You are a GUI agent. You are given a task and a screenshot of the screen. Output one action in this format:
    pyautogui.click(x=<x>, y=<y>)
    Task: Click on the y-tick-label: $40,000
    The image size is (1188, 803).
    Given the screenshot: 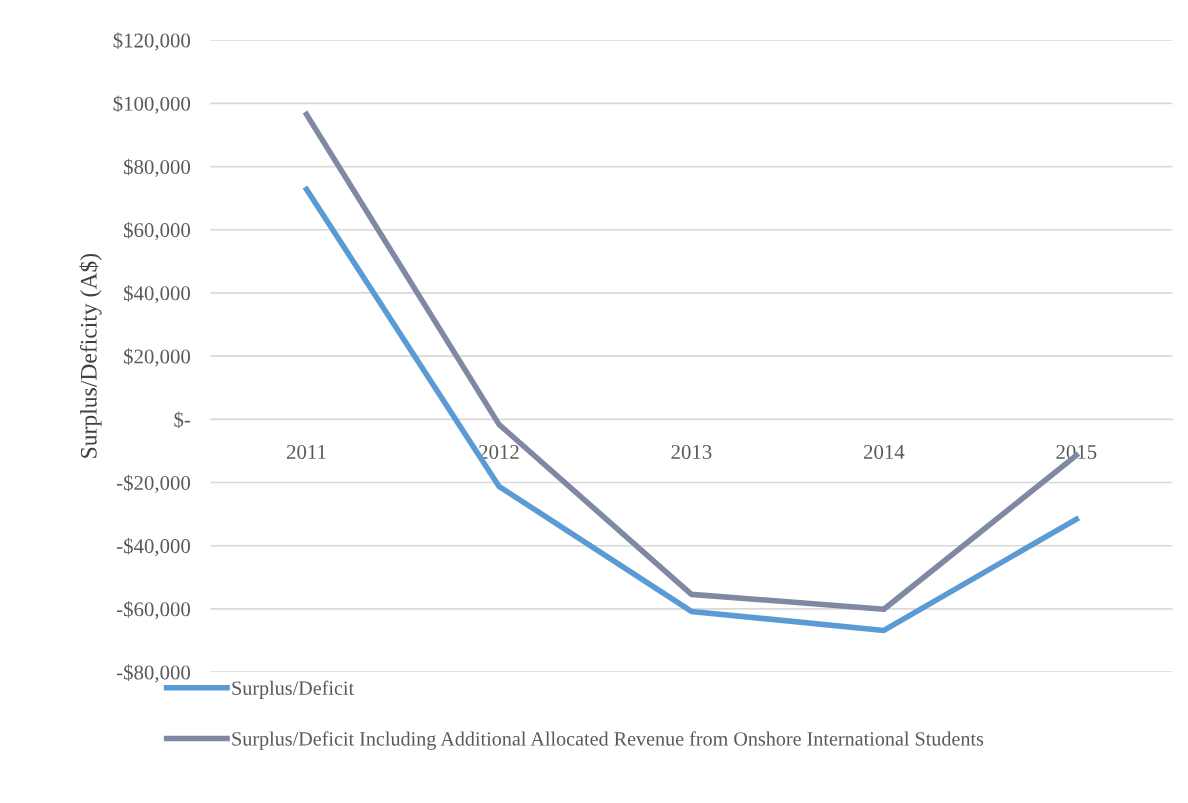 What is the action you would take?
    pyautogui.click(x=157, y=294)
    